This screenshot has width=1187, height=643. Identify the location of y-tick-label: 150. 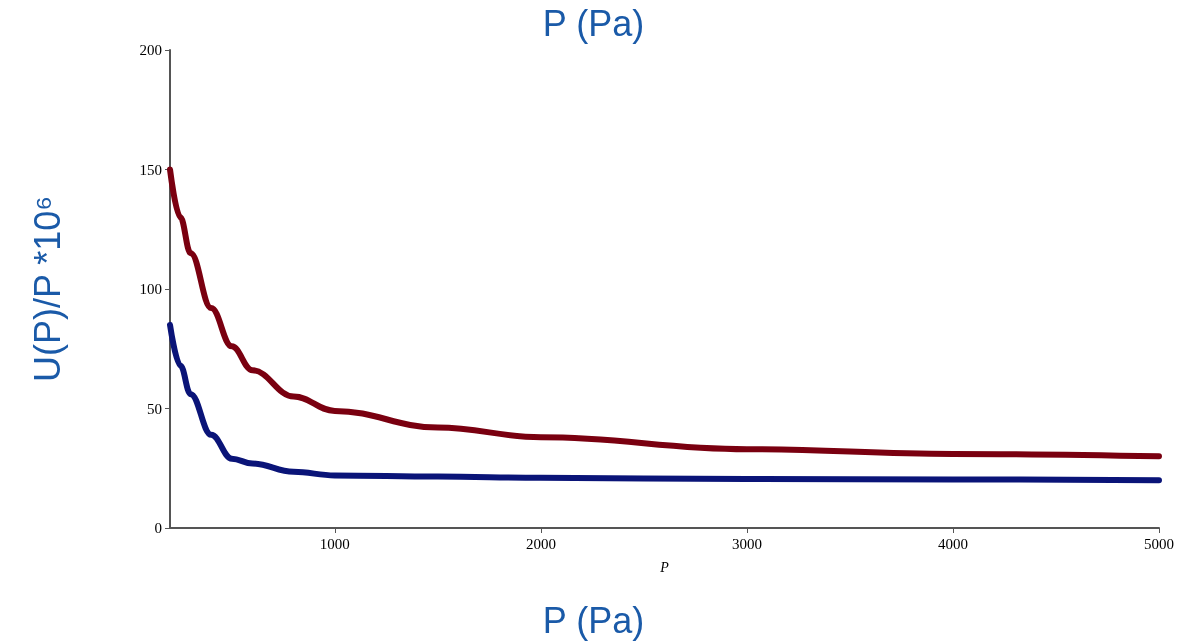
(150, 169).